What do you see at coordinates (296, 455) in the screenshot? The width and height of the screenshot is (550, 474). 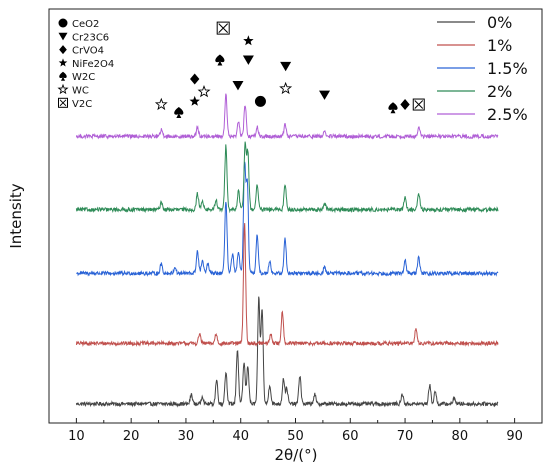 I see `x-axis-label: 2θ/(°)` at bounding box center [296, 455].